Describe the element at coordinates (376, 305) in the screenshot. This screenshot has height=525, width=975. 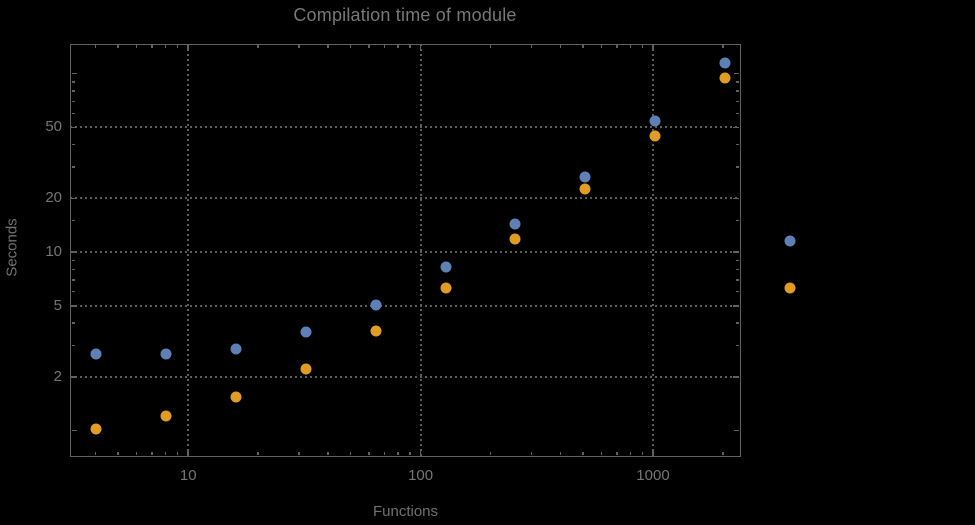
I see `data-point-series-1-blue-x64` at that location.